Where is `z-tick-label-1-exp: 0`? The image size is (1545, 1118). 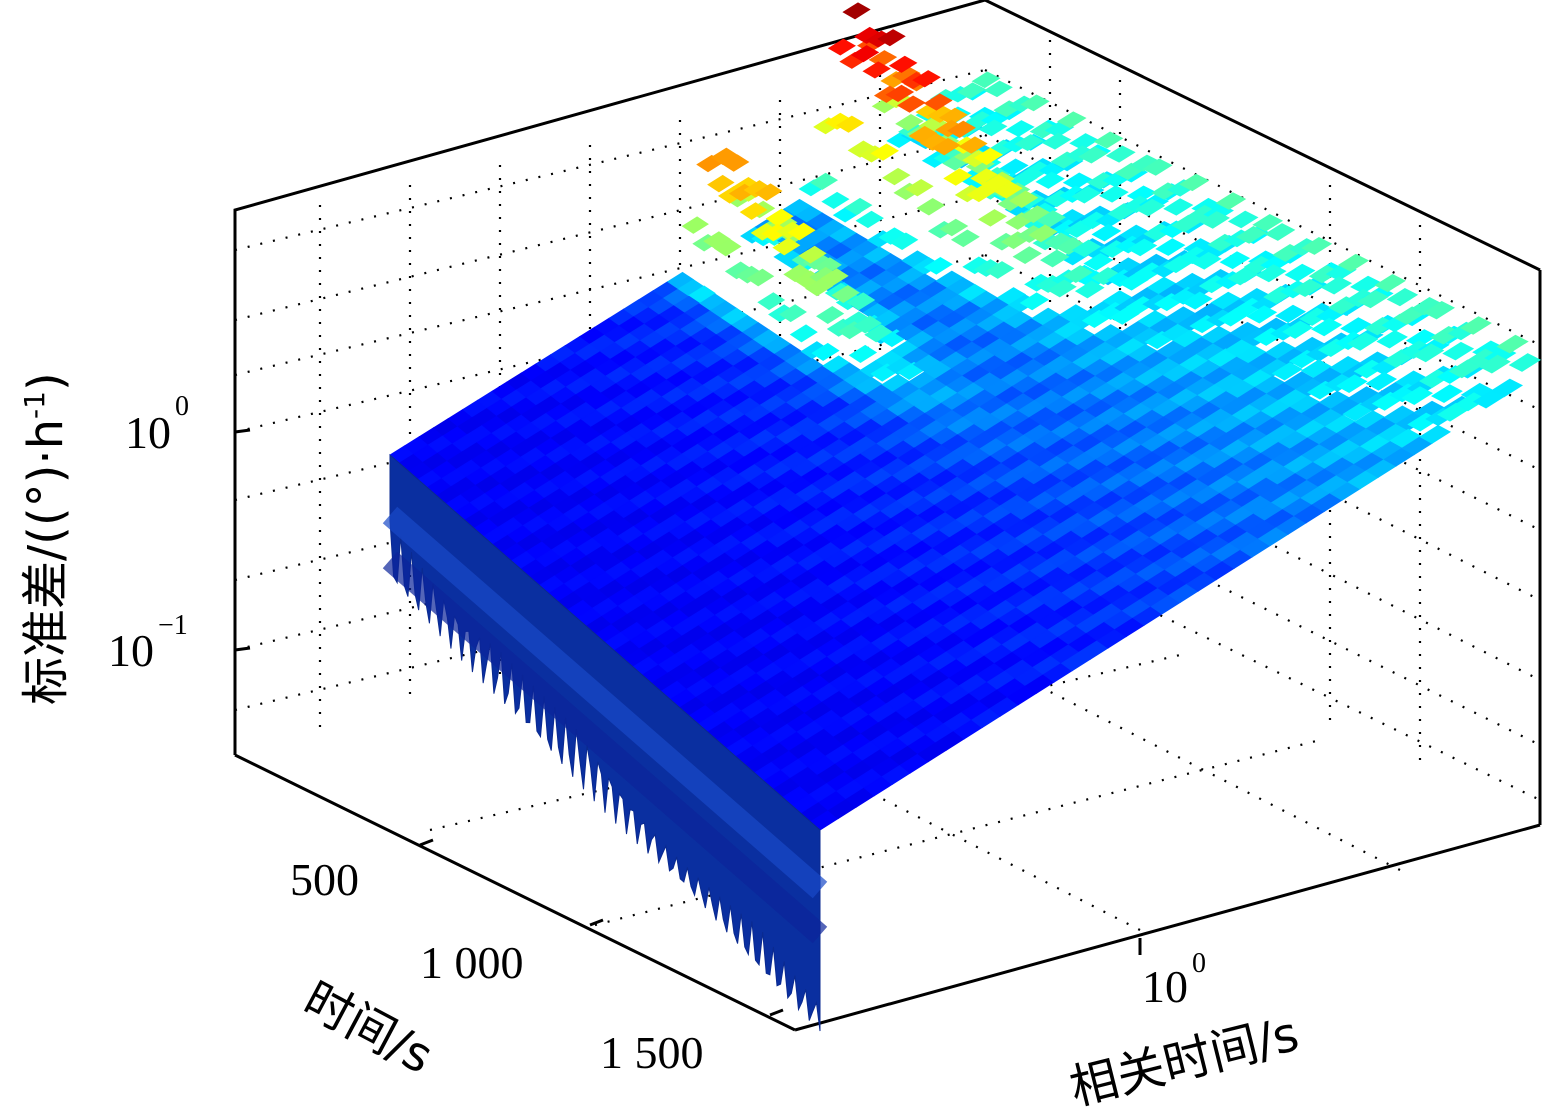
z-tick-label-1-exp: 0 is located at coordinates (182, 406).